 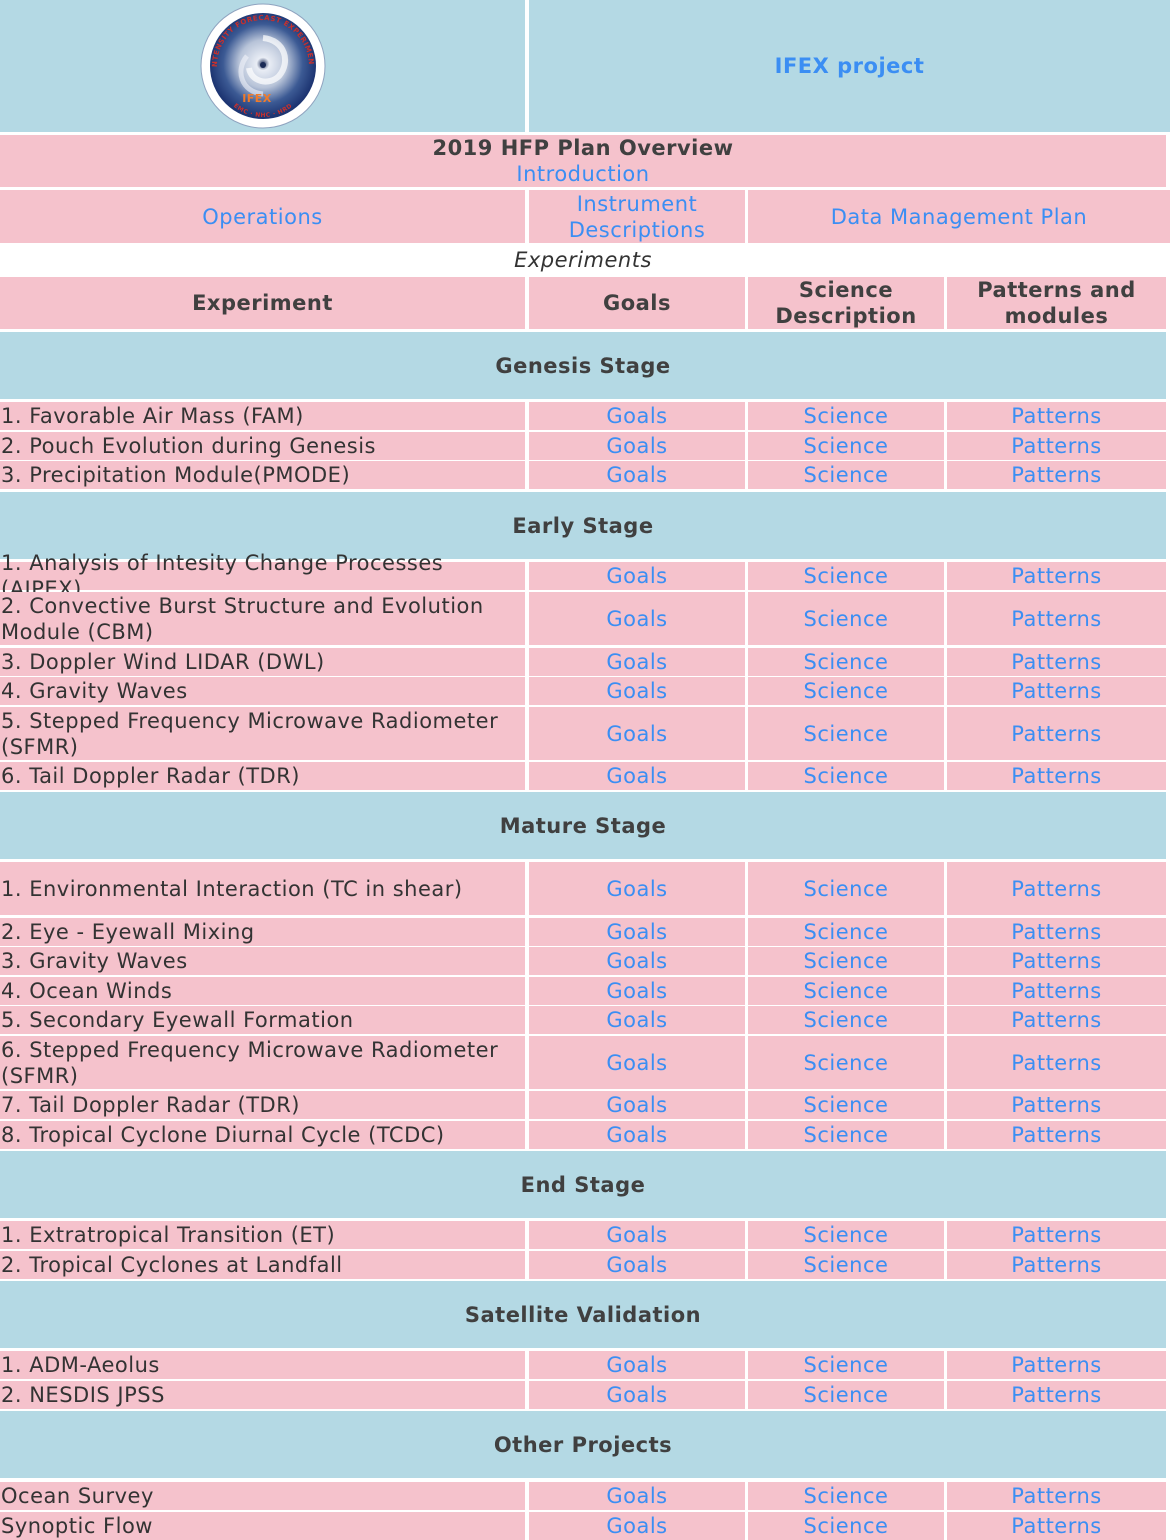 I want to click on experiment-name-cell: 2. Tropical Cyclones at Landfall, so click(x=262, y=1265).